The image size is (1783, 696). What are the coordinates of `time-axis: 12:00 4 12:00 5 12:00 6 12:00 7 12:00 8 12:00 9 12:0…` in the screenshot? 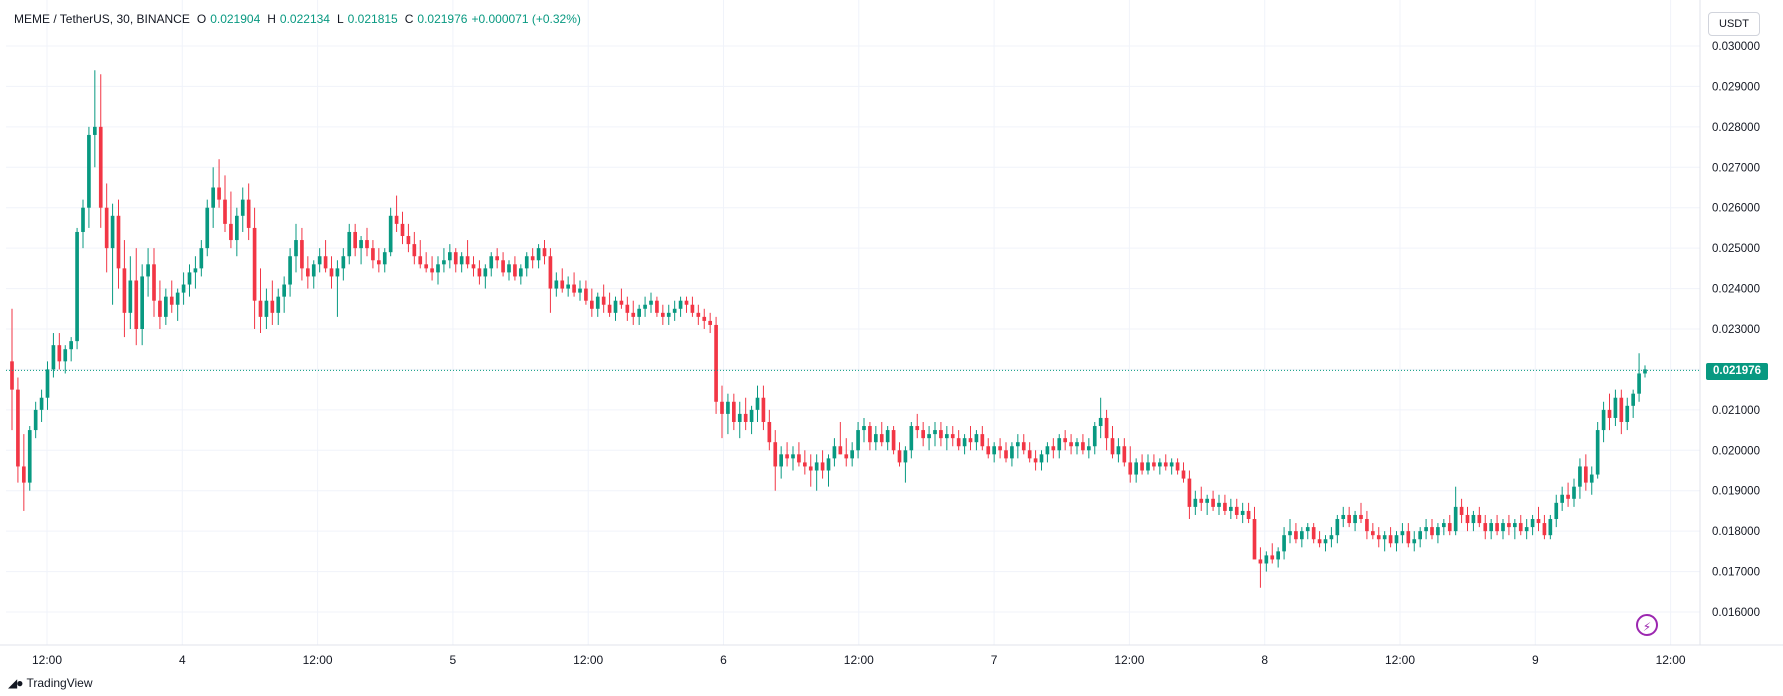 It's located at (859, 660).